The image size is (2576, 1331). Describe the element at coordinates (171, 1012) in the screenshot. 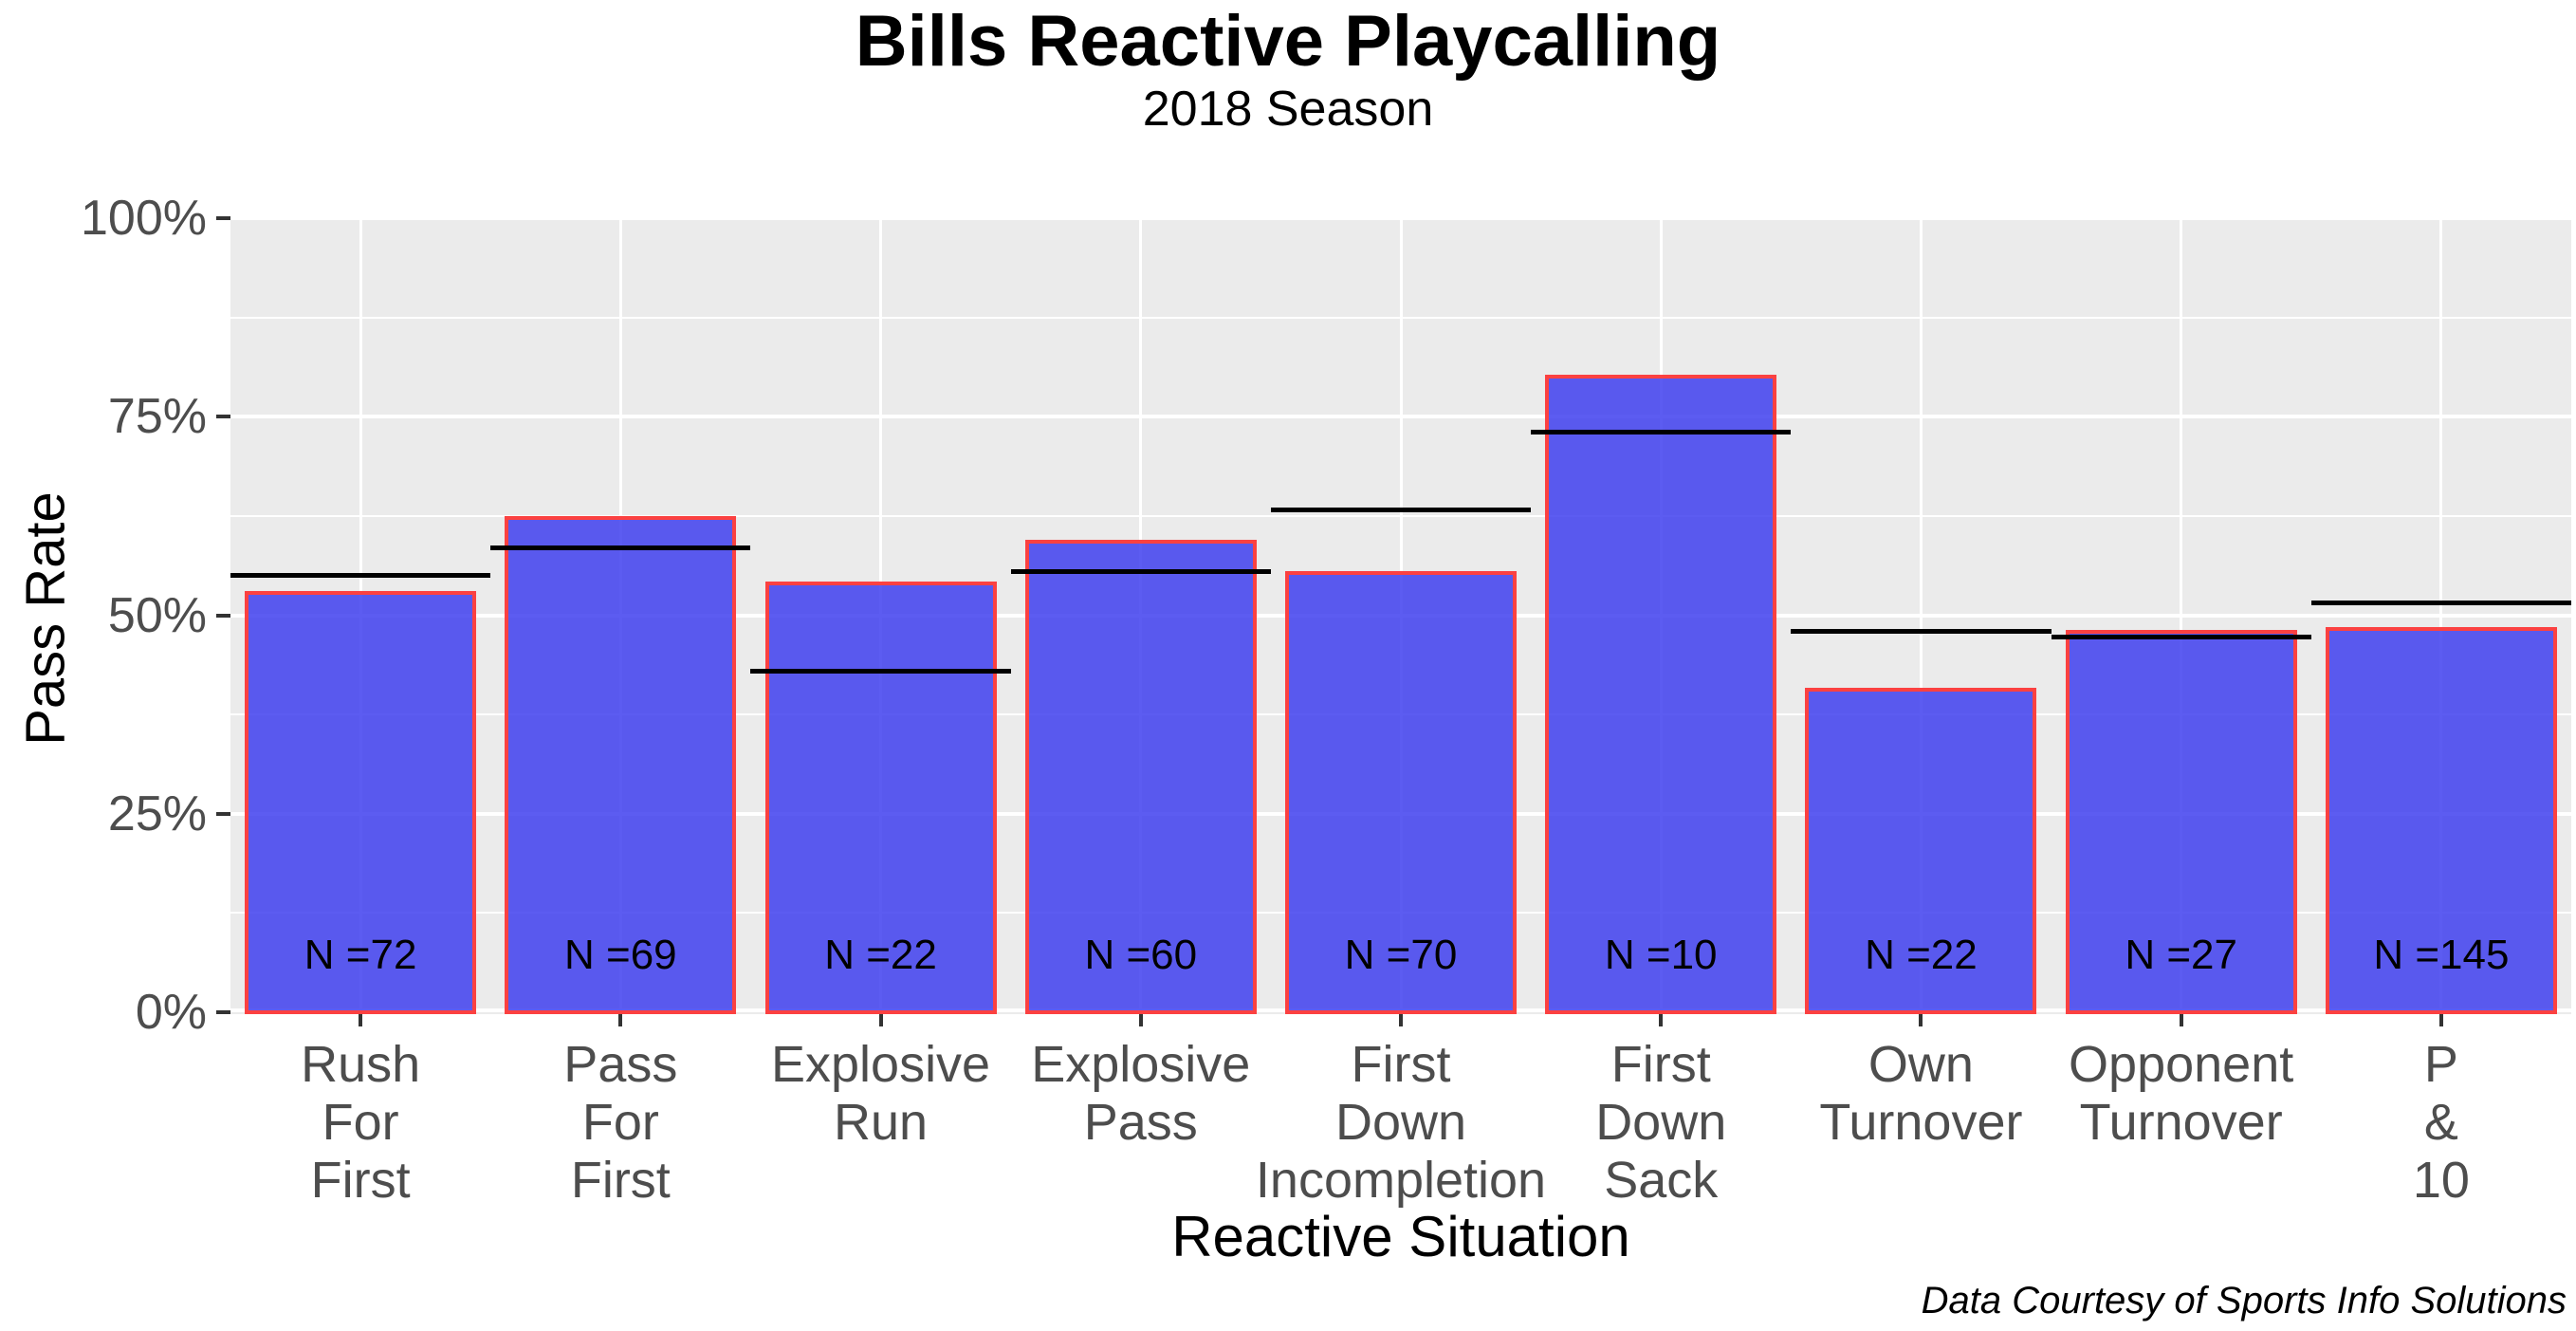

I see `y-tick-label: 0%` at that location.